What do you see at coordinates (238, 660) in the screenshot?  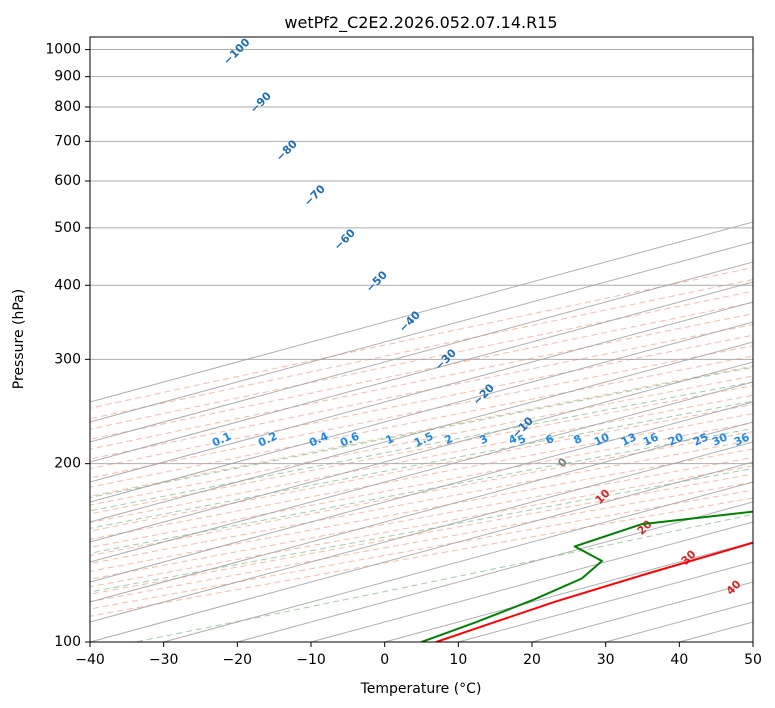 I see `x-tick-label: −20` at bounding box center [238, 660].